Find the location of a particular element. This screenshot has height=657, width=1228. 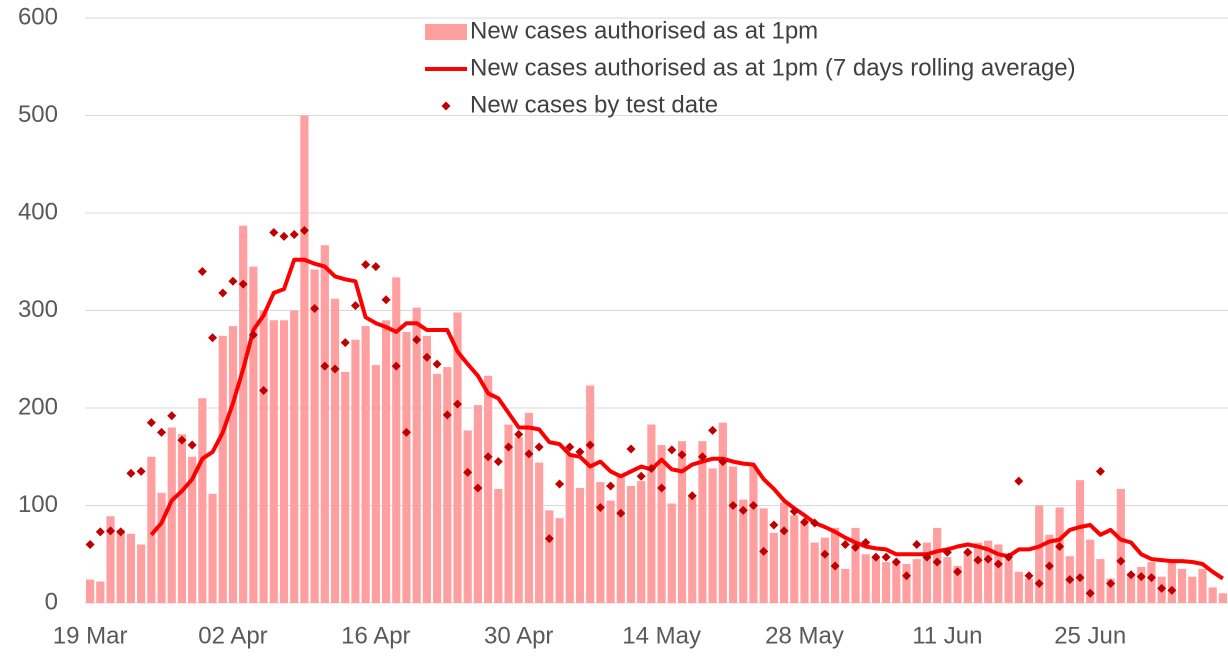

x-tick-label: 16 Apr is located at coordinates (375, 635).